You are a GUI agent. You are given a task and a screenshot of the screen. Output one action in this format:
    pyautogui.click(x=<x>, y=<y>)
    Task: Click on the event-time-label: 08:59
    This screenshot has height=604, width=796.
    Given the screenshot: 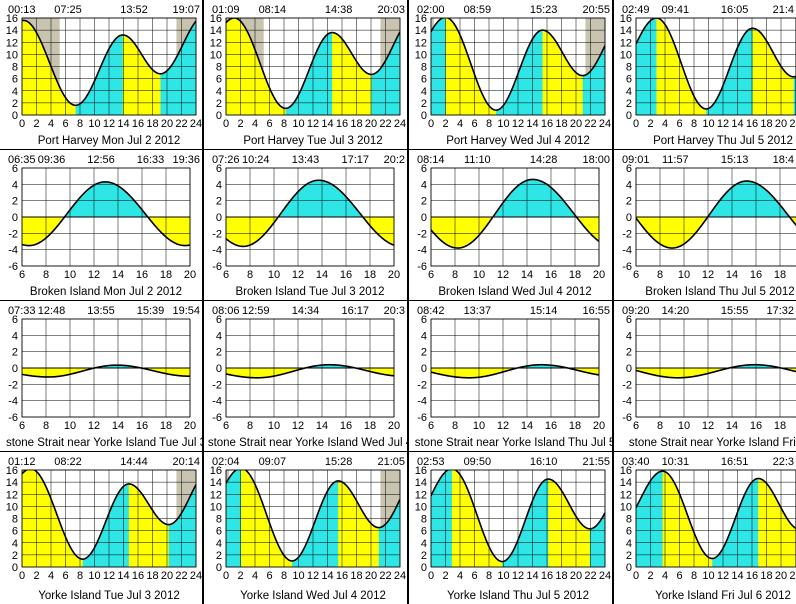 What is the action you would take?
    pyautogui.click(x=478, y=10)
    